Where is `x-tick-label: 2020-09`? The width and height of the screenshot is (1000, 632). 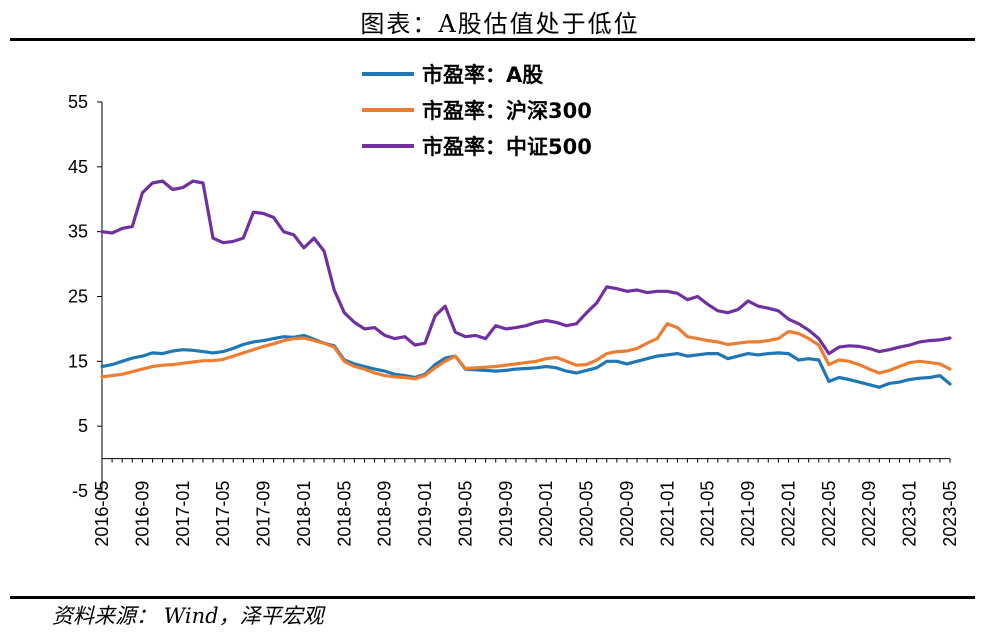 x-tick-label: 2020-09 is located at coordinates (627, 514).